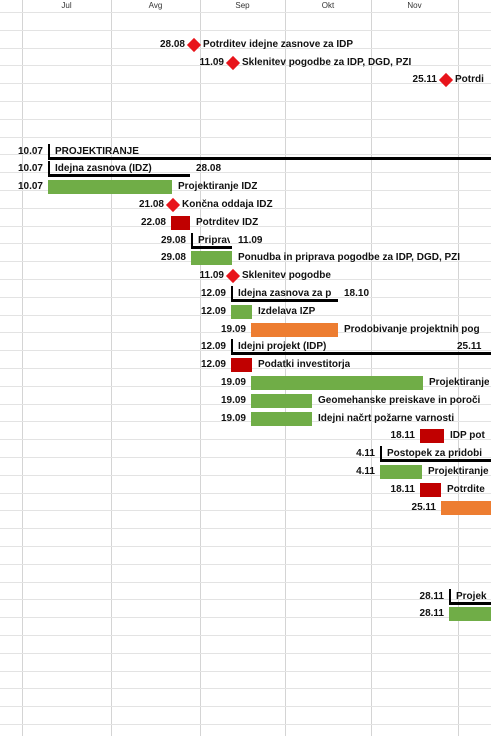 This screenshot has height=736, width=491. What do you see at coordinates (469, 79) in the screenshot?
I see `task-label: Potrdi` at bounding box center [469, 79].